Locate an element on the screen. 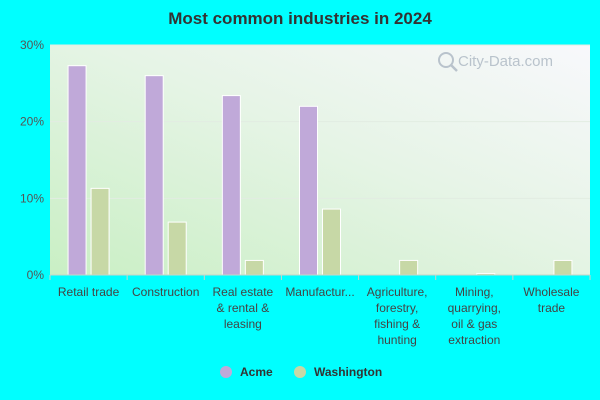 The image size is (600, 400). x-category-label: Retail trade is located at coordinates (89, 292).